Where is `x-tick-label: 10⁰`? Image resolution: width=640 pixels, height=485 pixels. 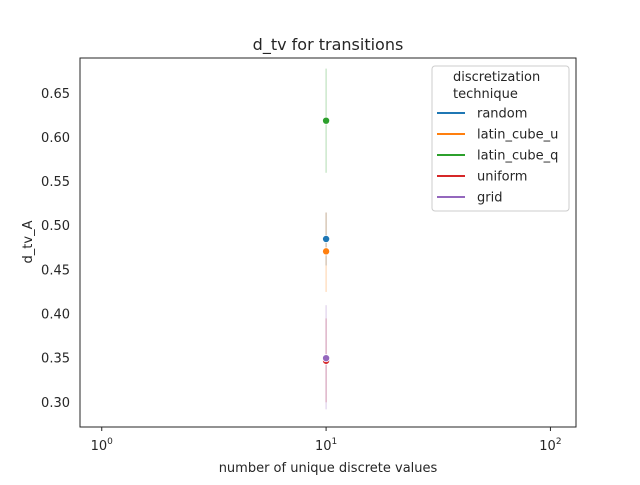 x-tick-label: 10⁰ is located at coordinates (102, 445).